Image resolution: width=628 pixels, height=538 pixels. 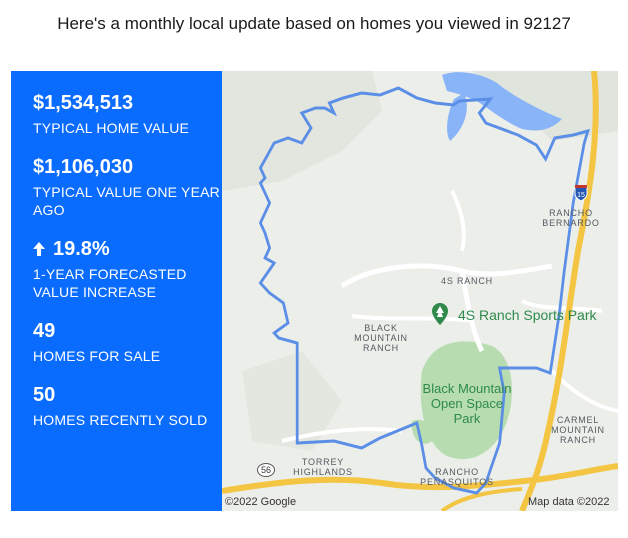 What do you see at coordinates (120, 420) in the screenshot?
I see `stat-label: HOMES RECENTLY SOLD` at bounding box center [120, 420].